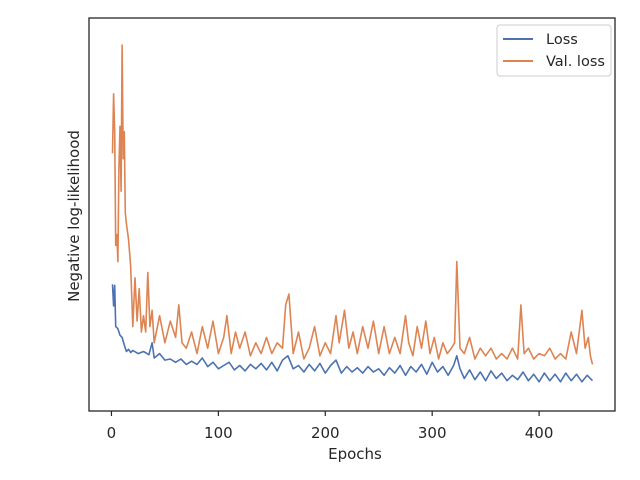 The height and width of the screenshot is (480, 640). I want to click on x-tick-label: 400, so click(539, 433).